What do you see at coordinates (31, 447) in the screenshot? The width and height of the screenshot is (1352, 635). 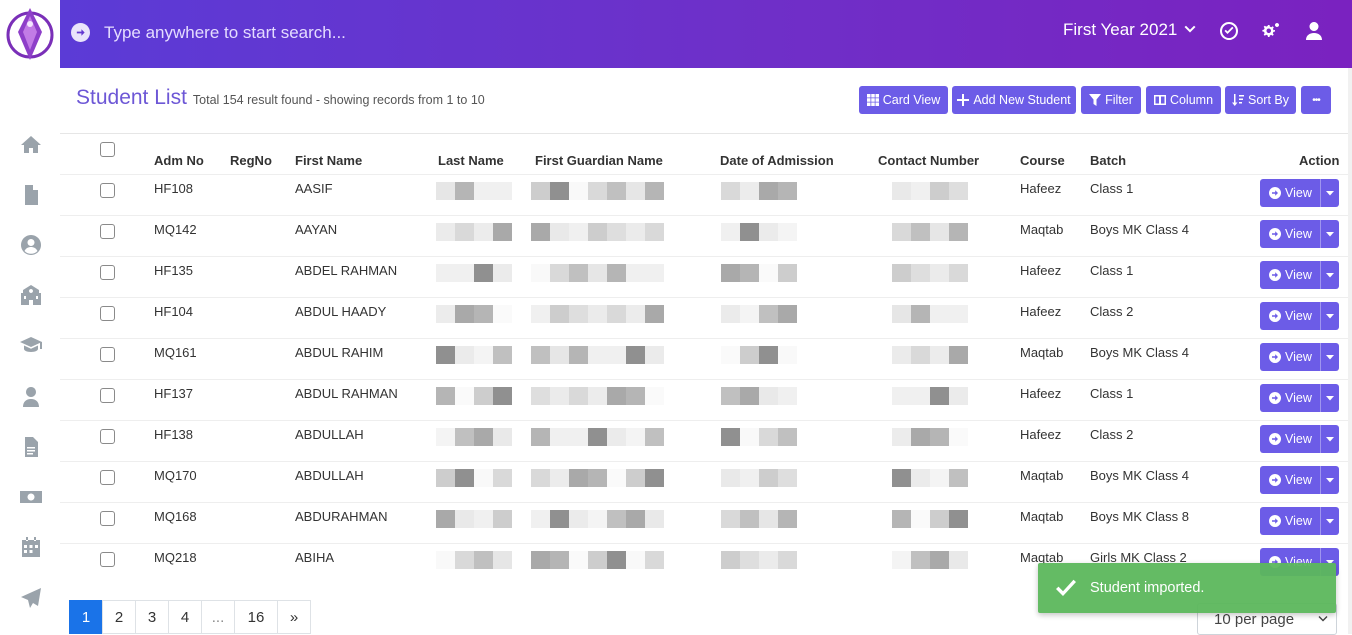 I see `document-icon` at bounding box center [31, 447].